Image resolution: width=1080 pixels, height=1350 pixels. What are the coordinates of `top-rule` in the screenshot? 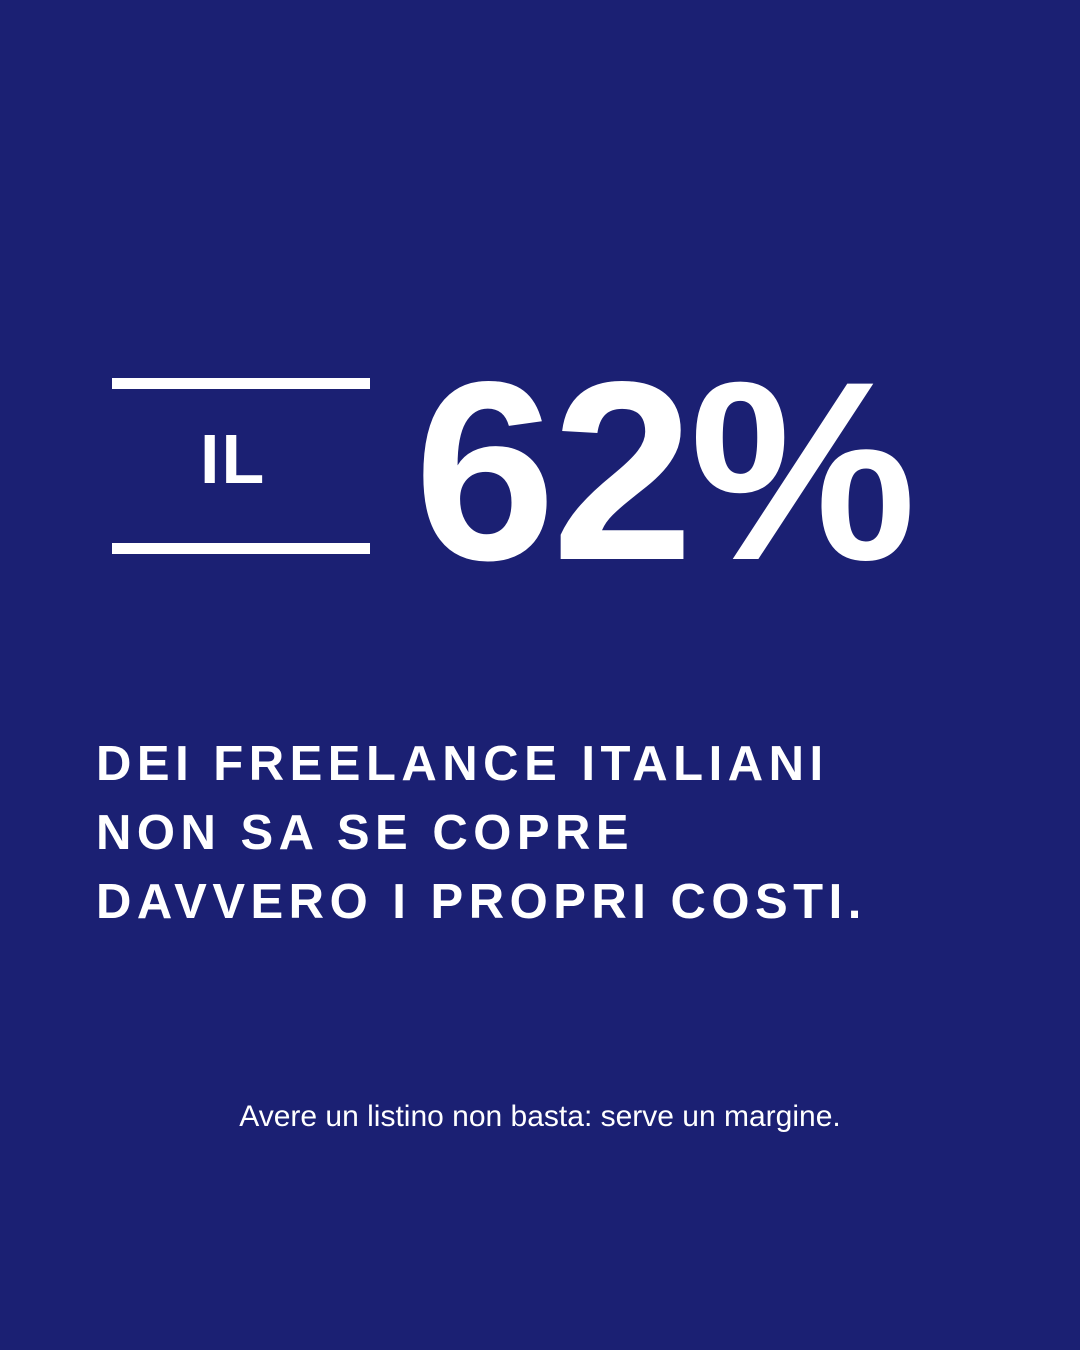 It's located at (241, 383).